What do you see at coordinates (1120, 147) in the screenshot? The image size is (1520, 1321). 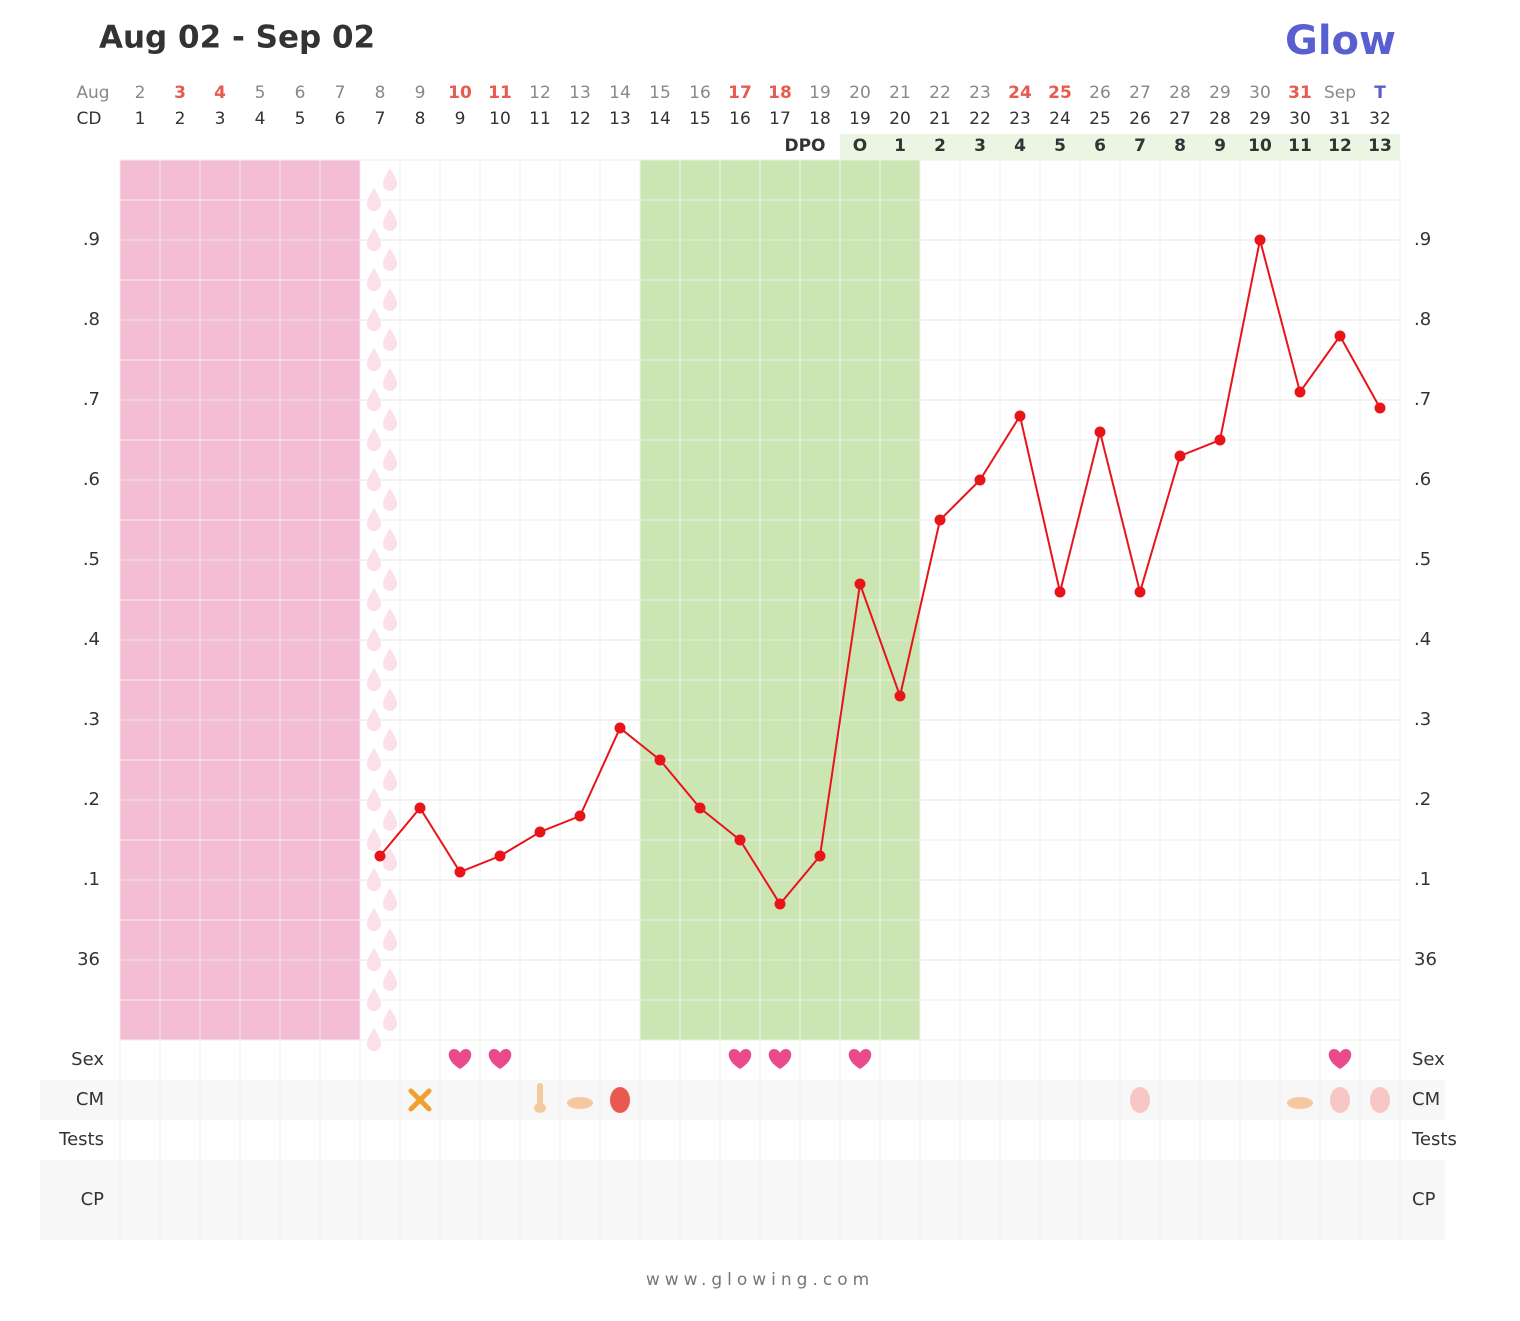 I see `dpo-band` at bounding box center [1120, 147].